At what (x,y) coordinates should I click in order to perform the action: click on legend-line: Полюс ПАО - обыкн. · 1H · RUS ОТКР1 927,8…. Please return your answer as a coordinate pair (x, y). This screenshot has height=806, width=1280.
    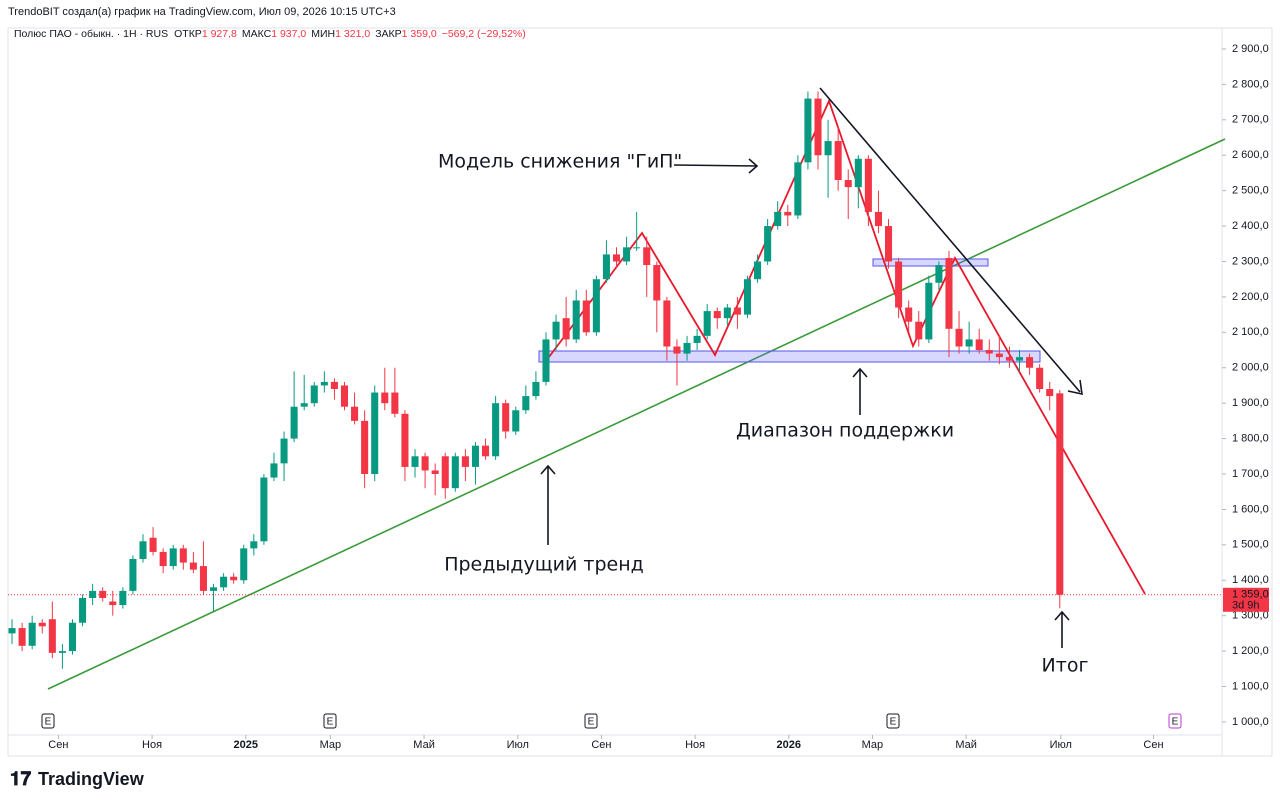
    Looking at the image, I should click on (270, 34).